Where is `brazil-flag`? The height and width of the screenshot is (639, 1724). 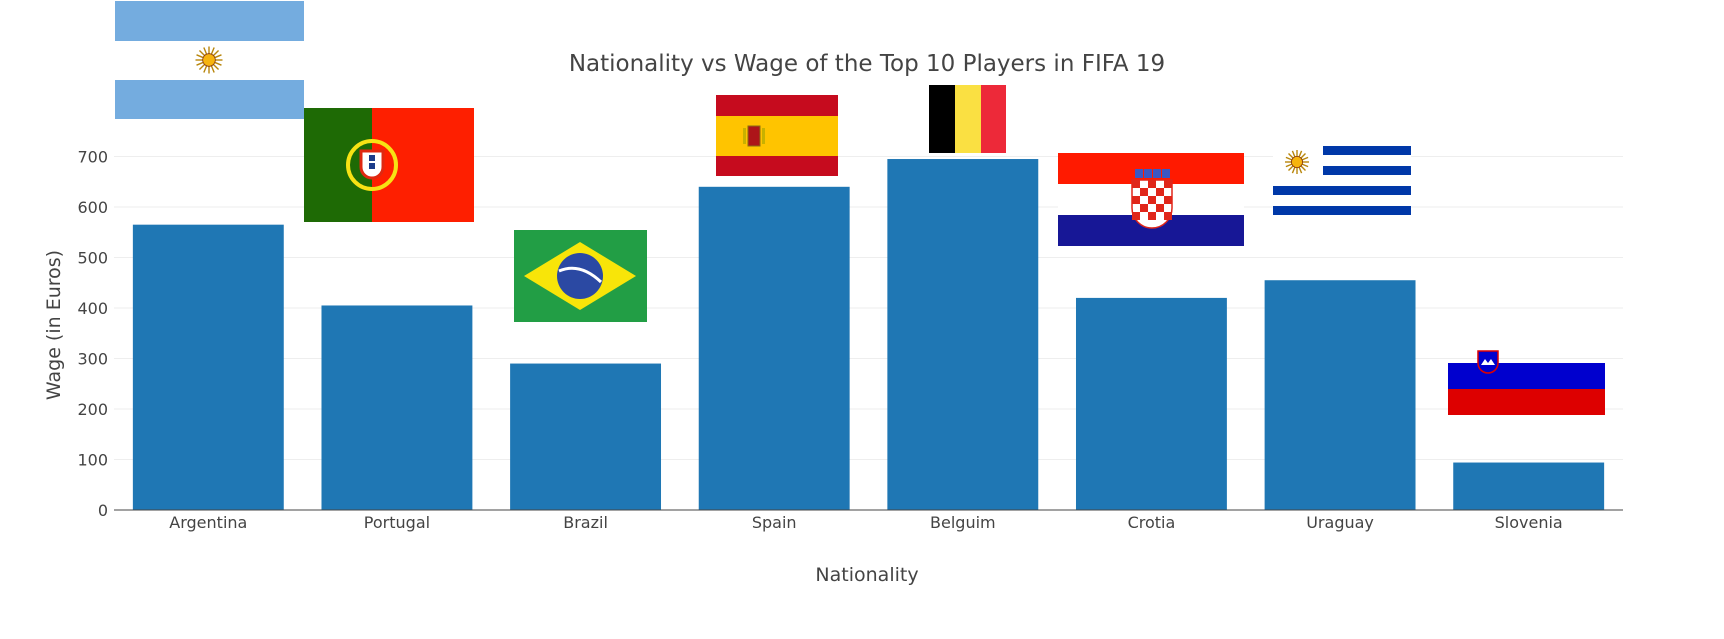
brazil-flag is located at coordinates (580, 276).